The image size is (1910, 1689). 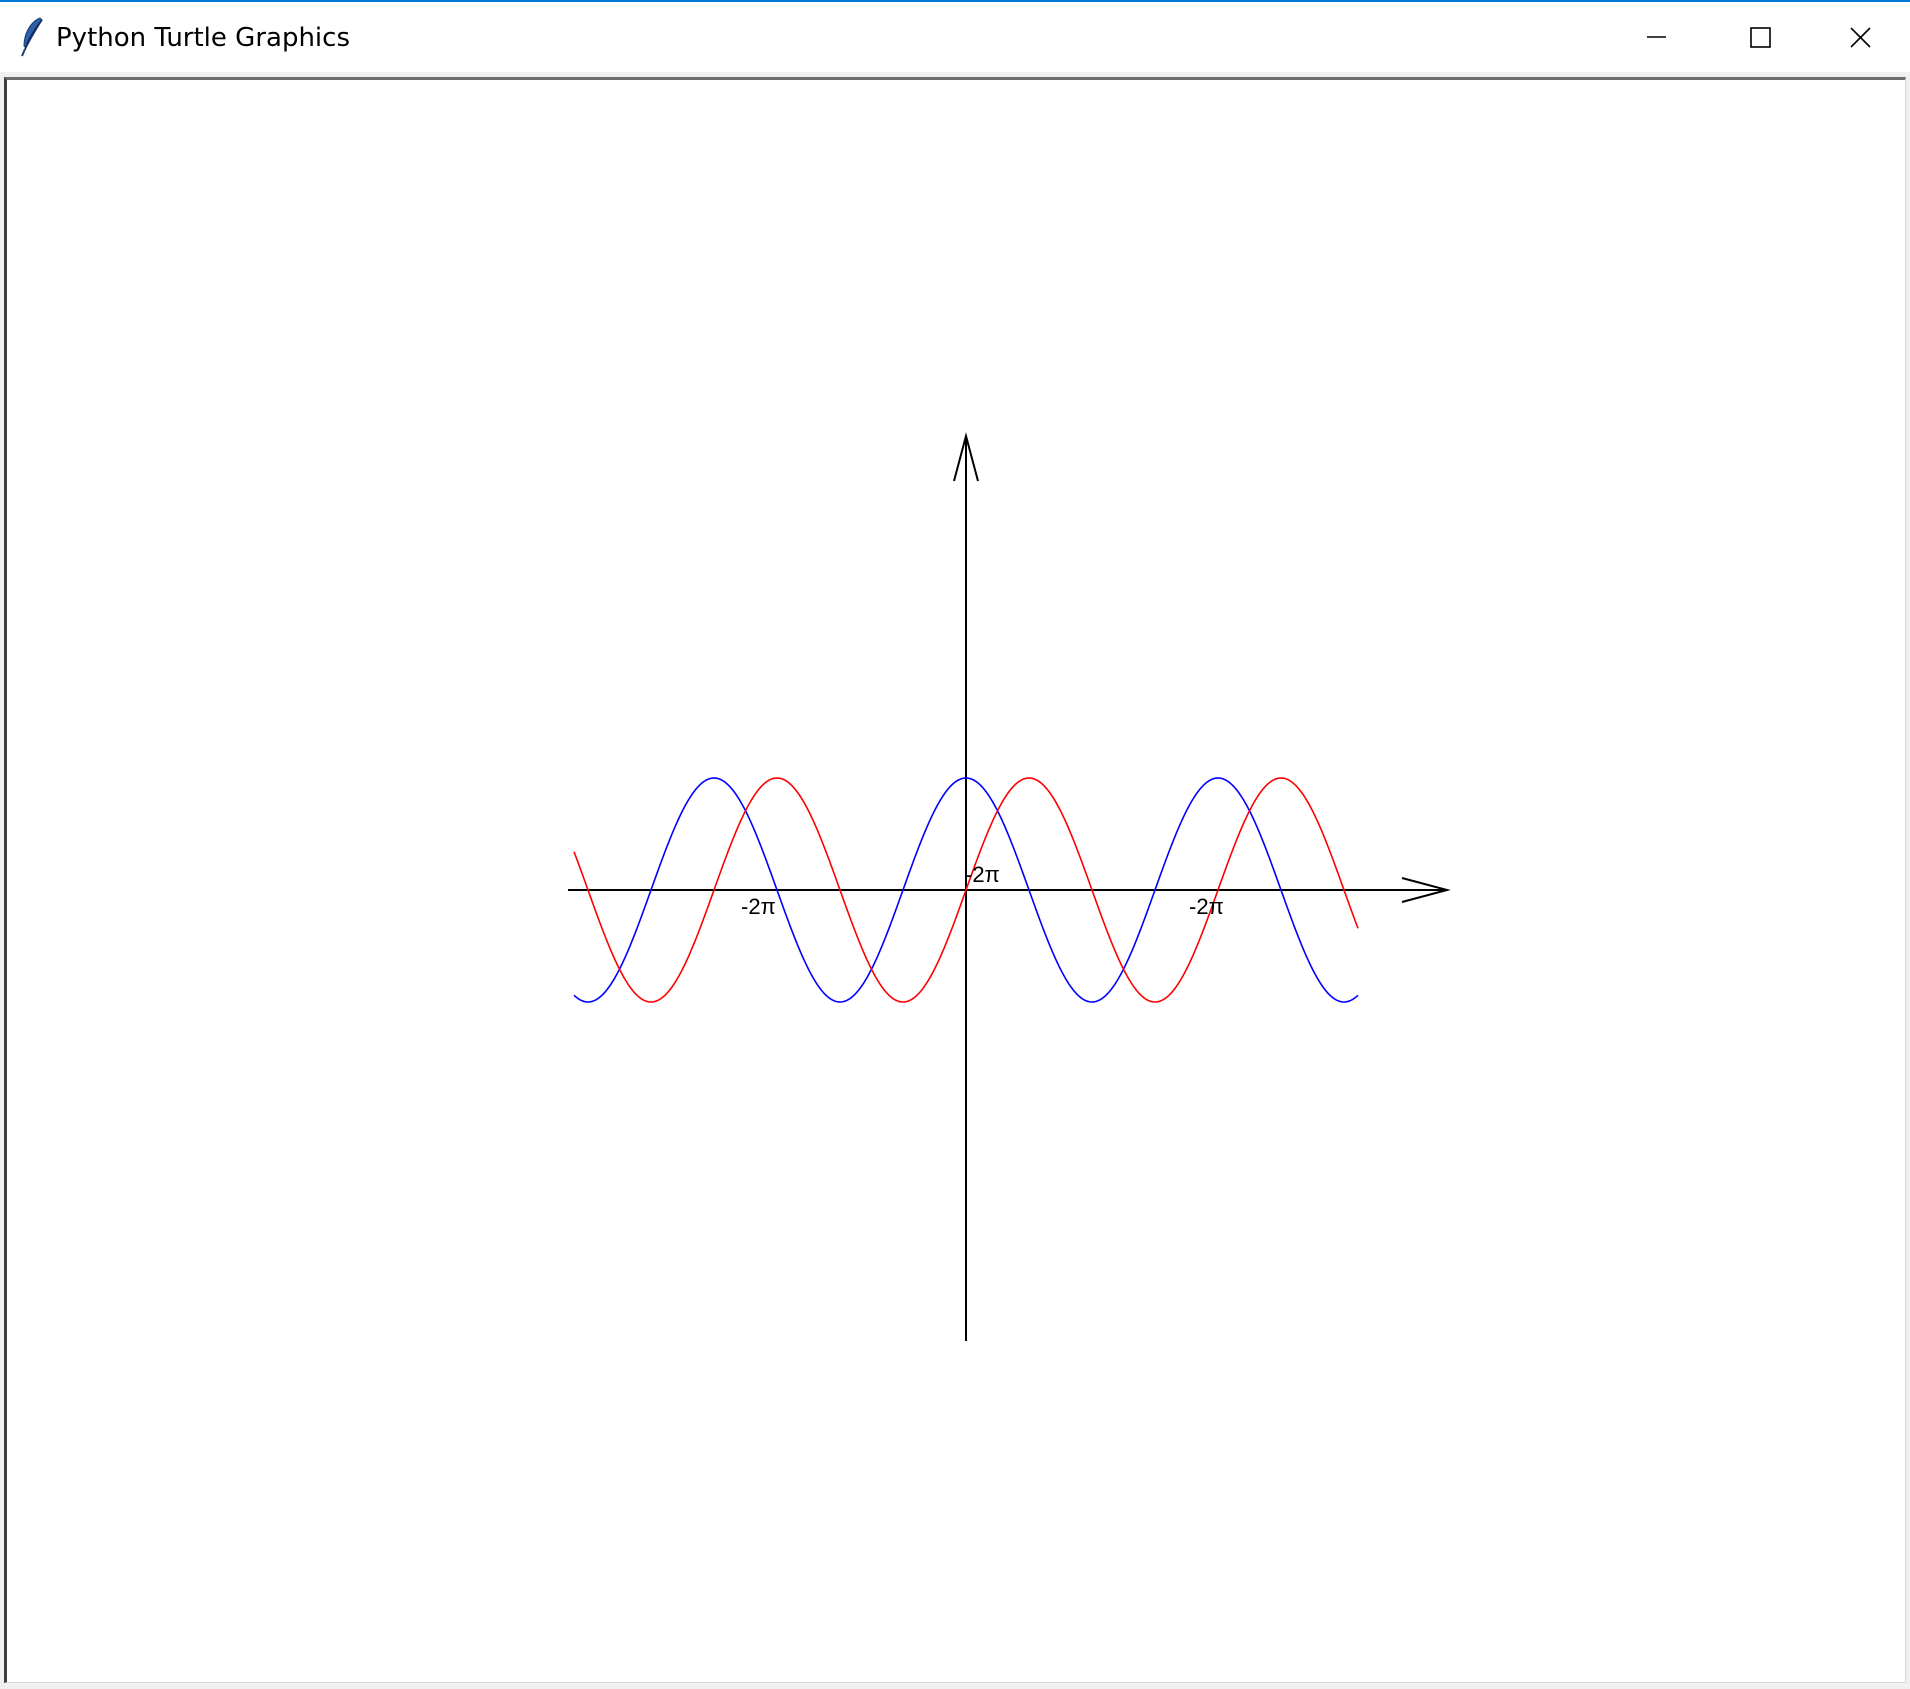 What do you see at coordinates (955, 37) in the screenshot?
I see `title-bar: Python Turtle Graphics` at bounding box center [955, 37].